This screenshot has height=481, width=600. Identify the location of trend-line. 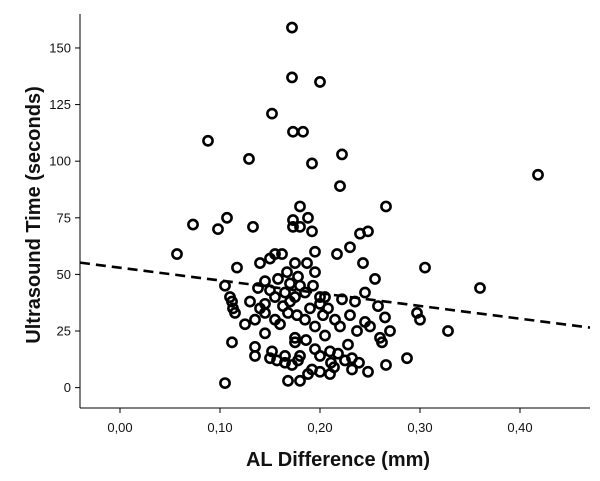
(335, 295).